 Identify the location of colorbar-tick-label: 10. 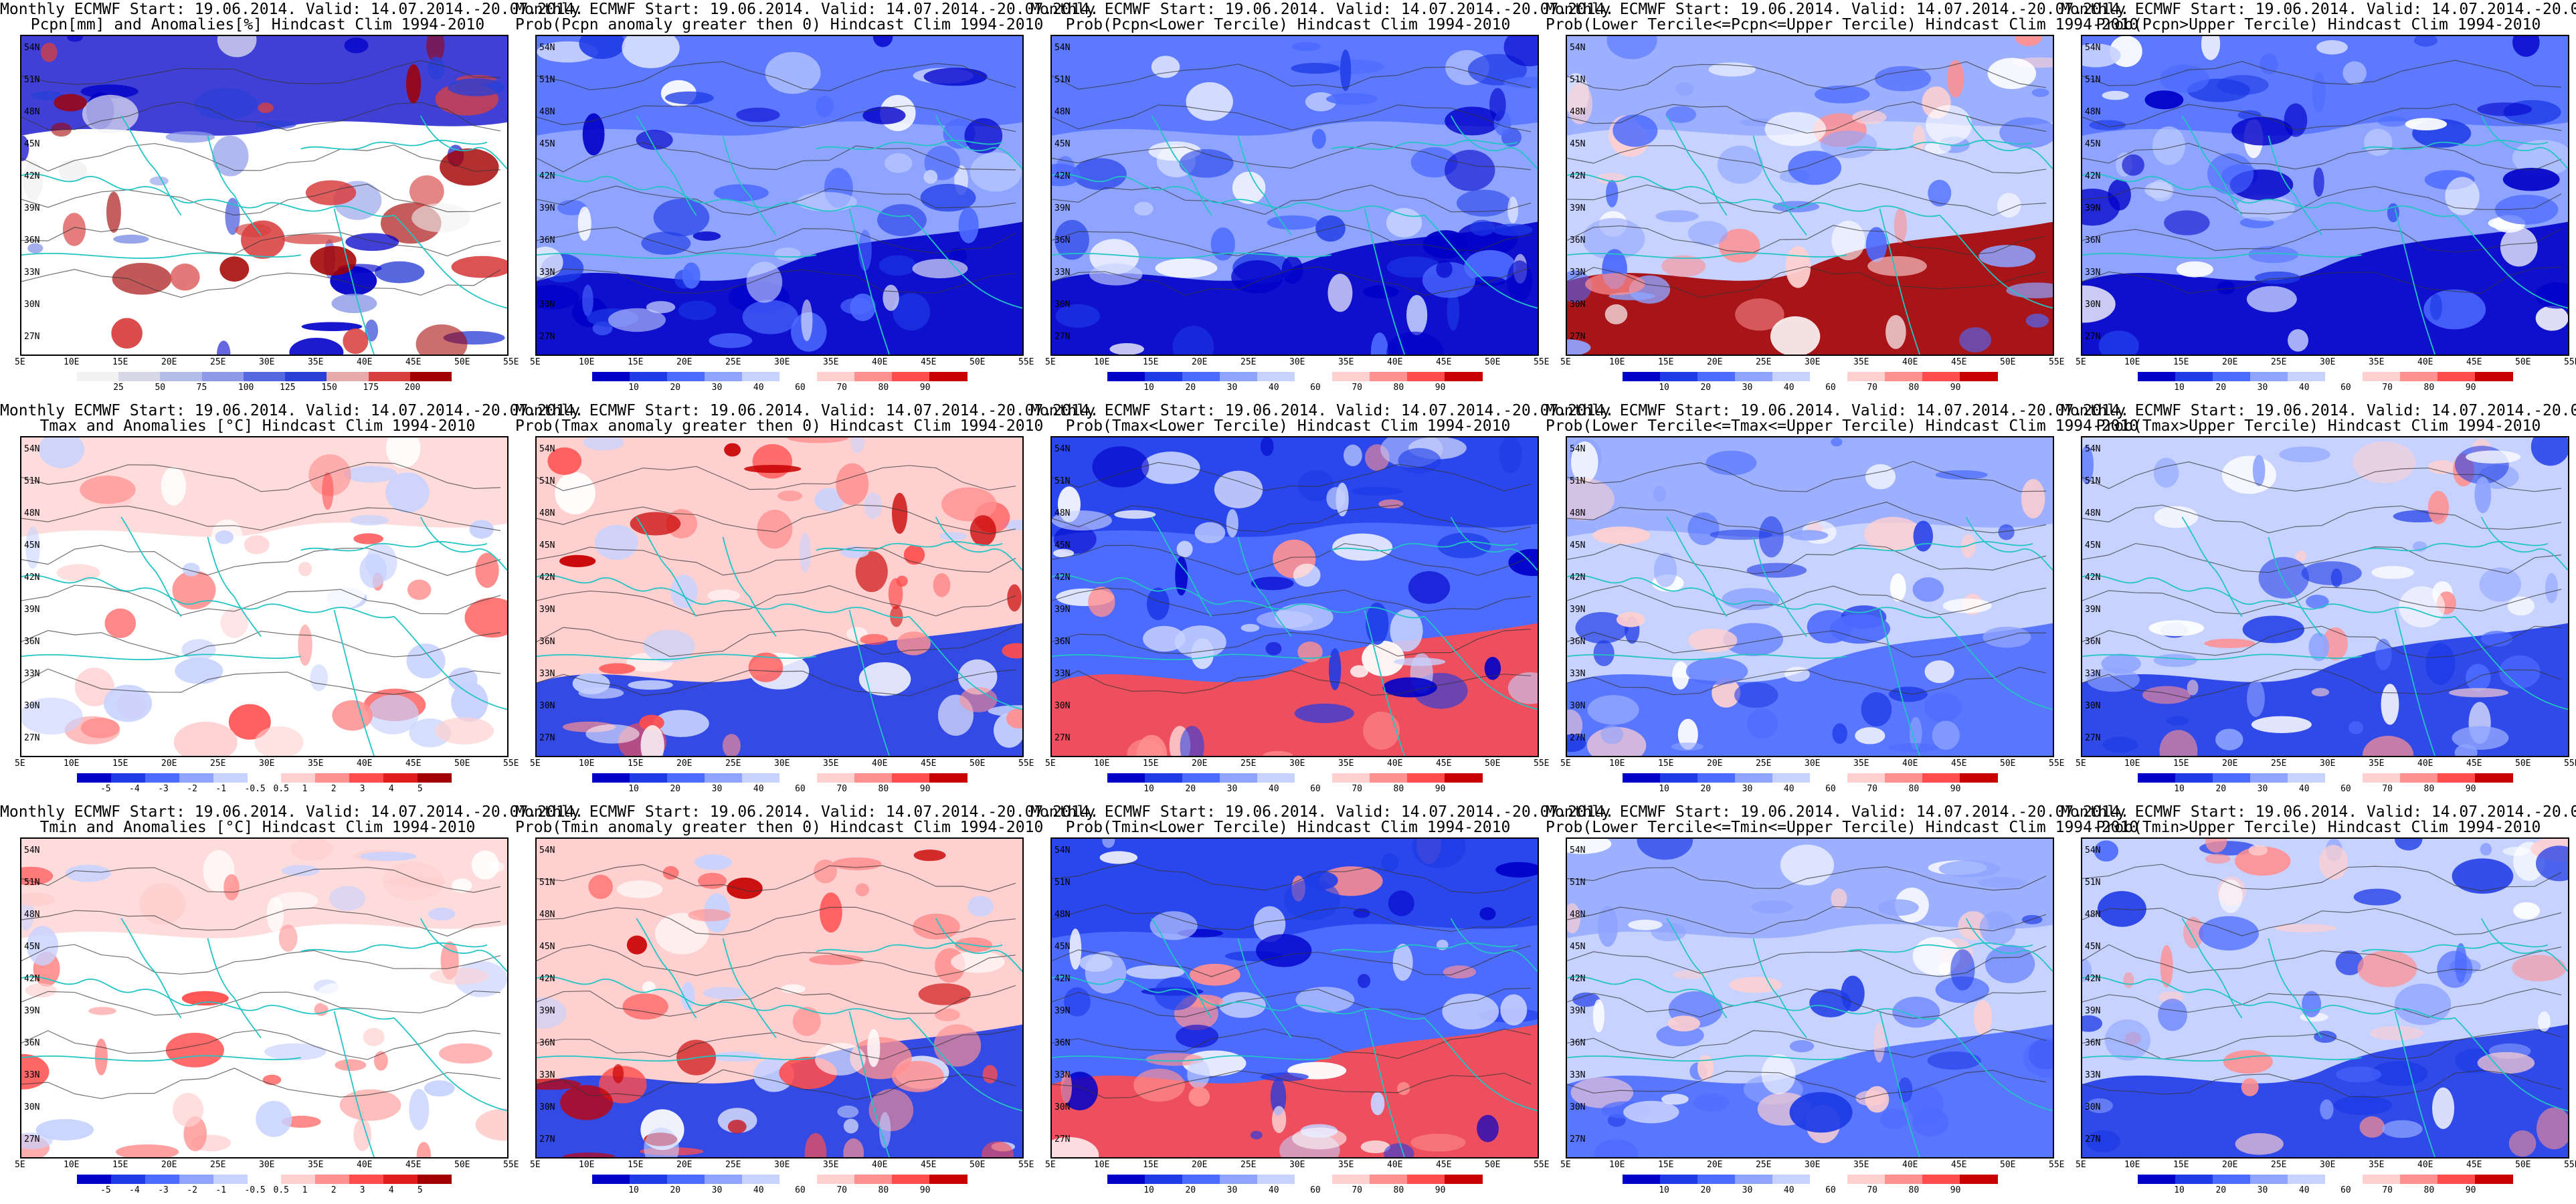
(2179, 1190).